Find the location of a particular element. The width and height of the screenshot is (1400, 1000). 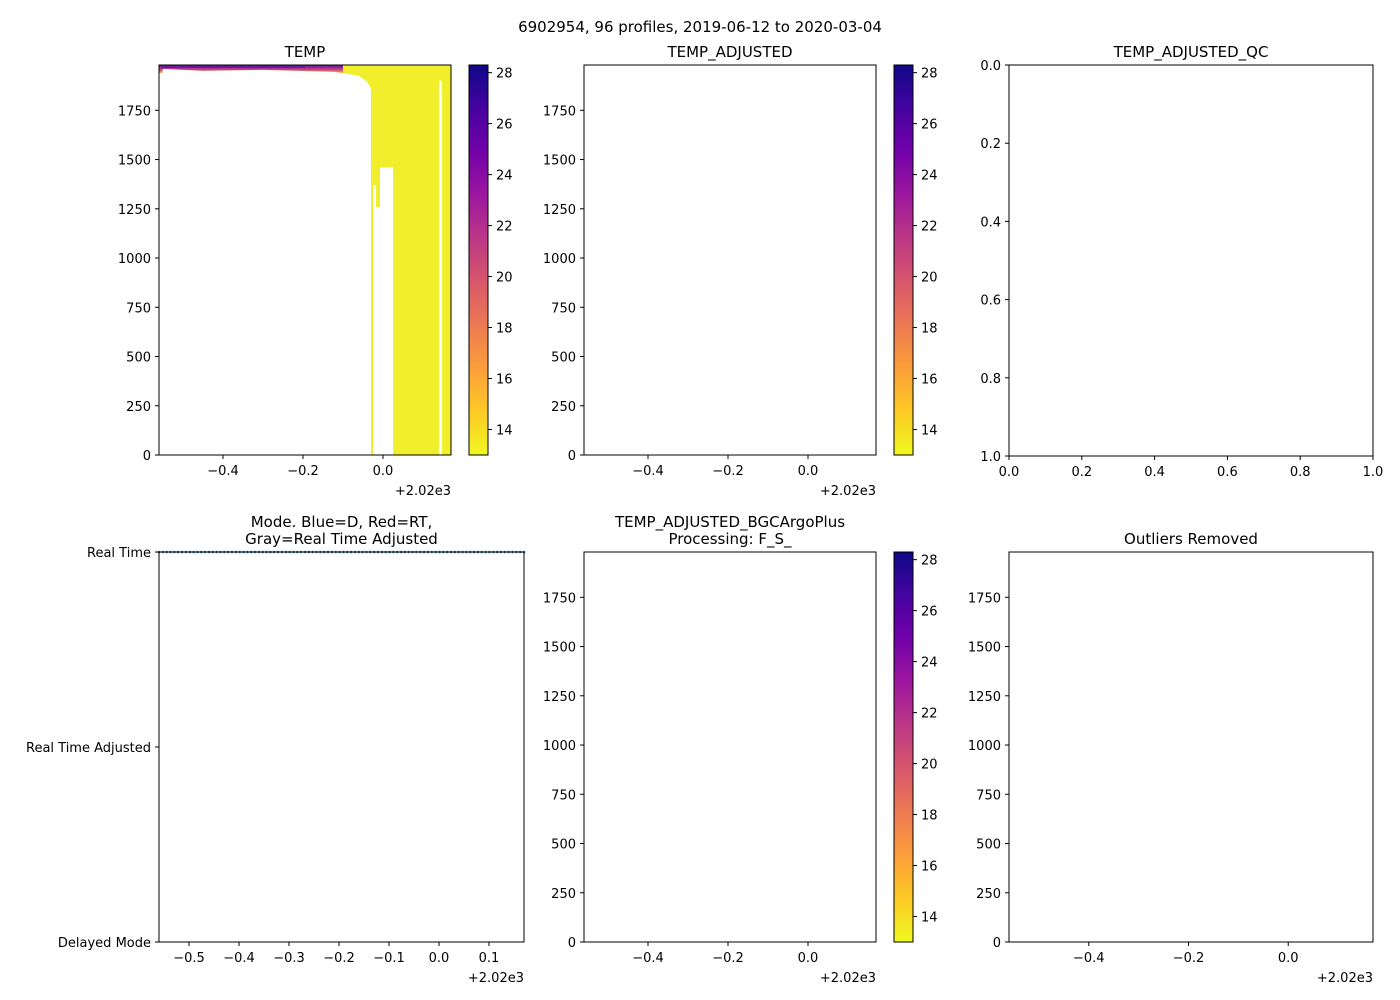

x-tick-label: 0.8 is located at coordinates (1300, 472).